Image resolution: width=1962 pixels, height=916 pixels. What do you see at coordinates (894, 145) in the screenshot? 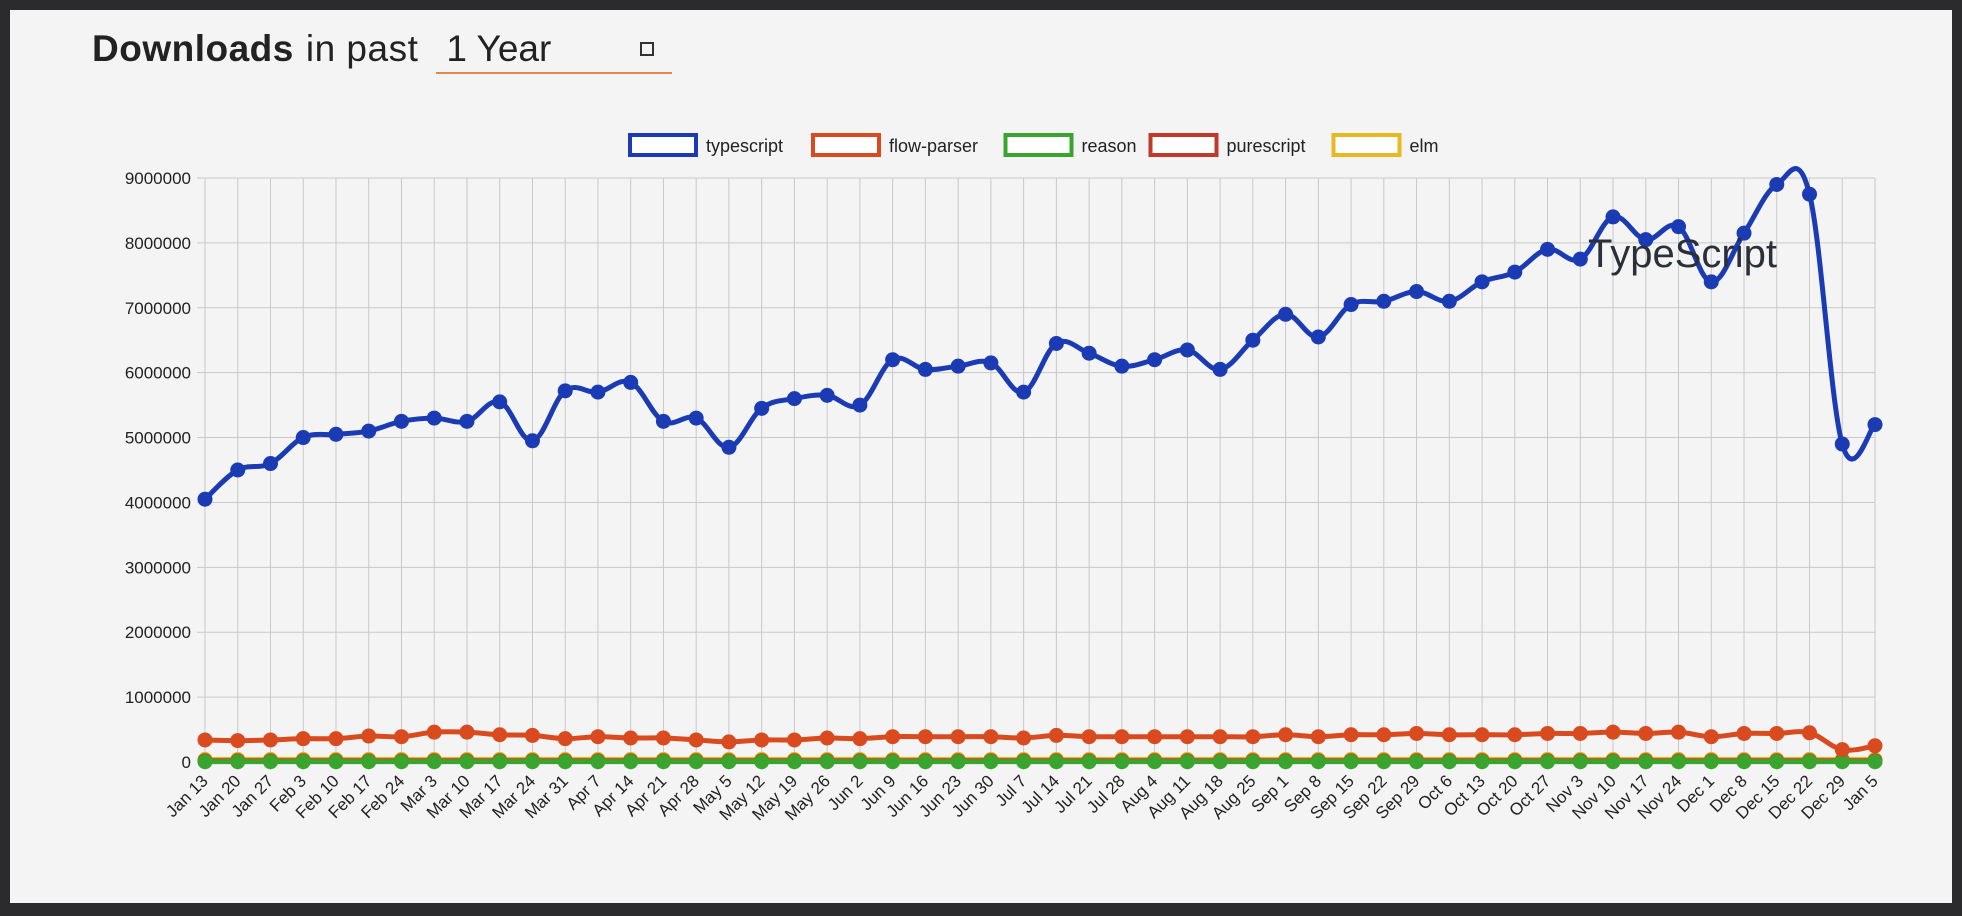
I see `legend-item-flow-parser: flow-parser` at bounding box center [894, 145].